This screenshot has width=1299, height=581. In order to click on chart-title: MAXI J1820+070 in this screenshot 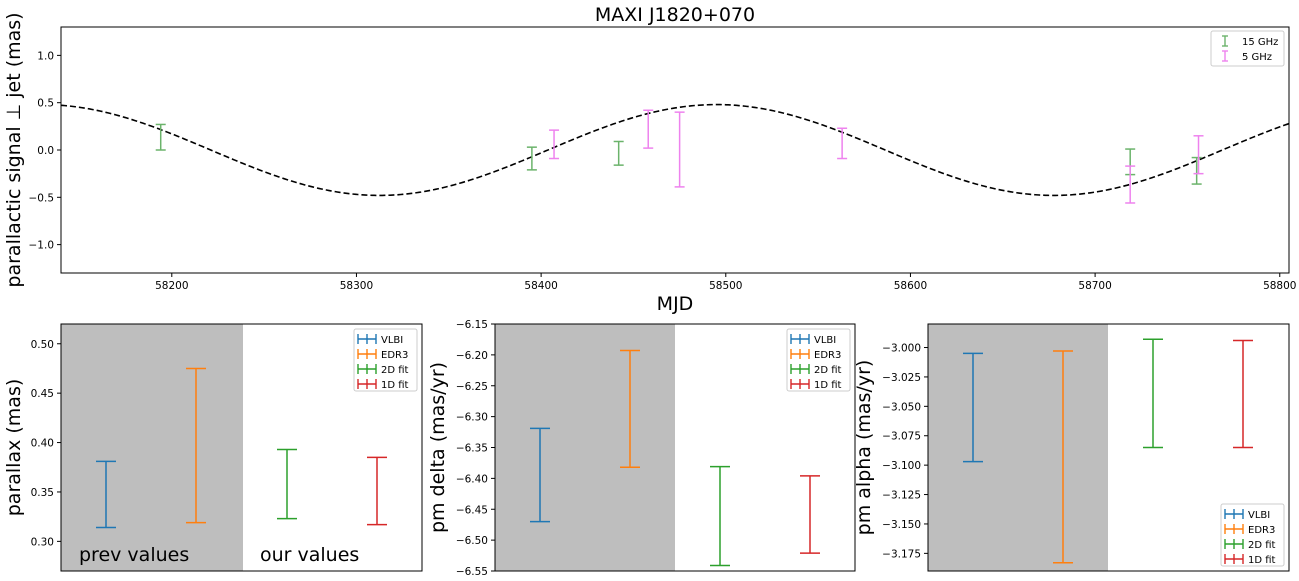, I will do `click(675, 15)`.